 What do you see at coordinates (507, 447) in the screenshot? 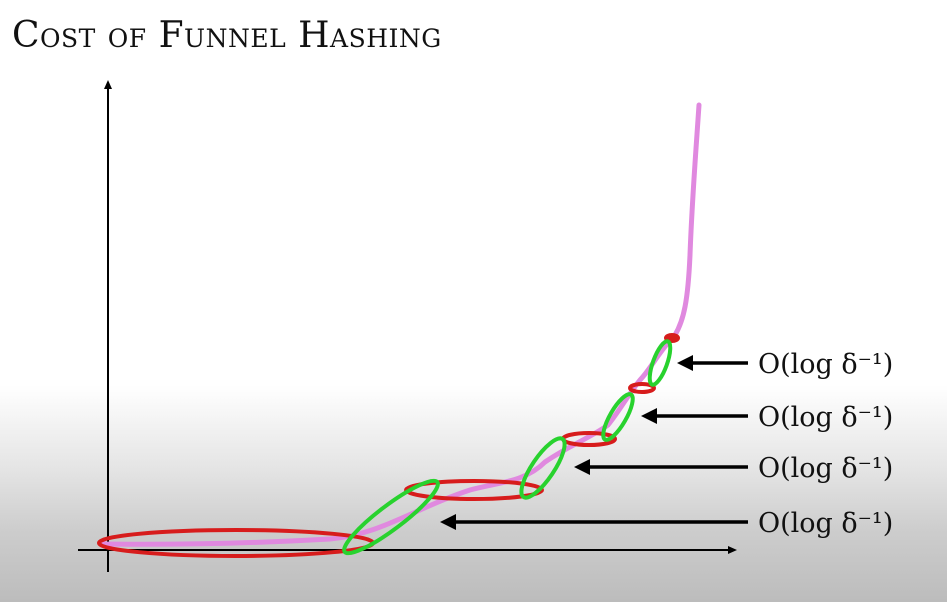
I see `green-regions` at bounding box center [507, 447].